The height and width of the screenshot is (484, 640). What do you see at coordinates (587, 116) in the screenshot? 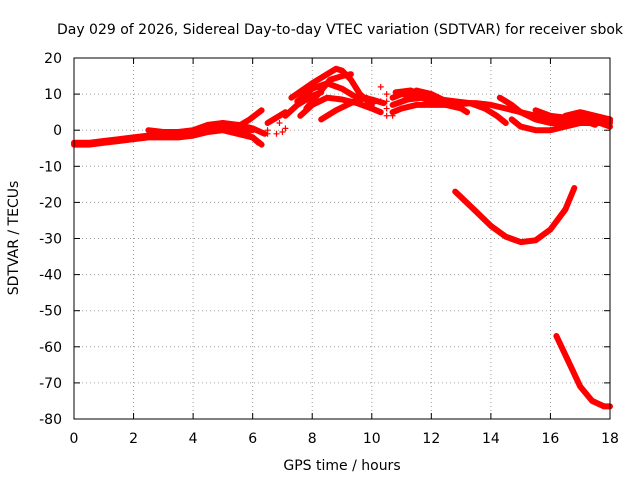
I see `series-arc-u` at bounding box center [587, 116].